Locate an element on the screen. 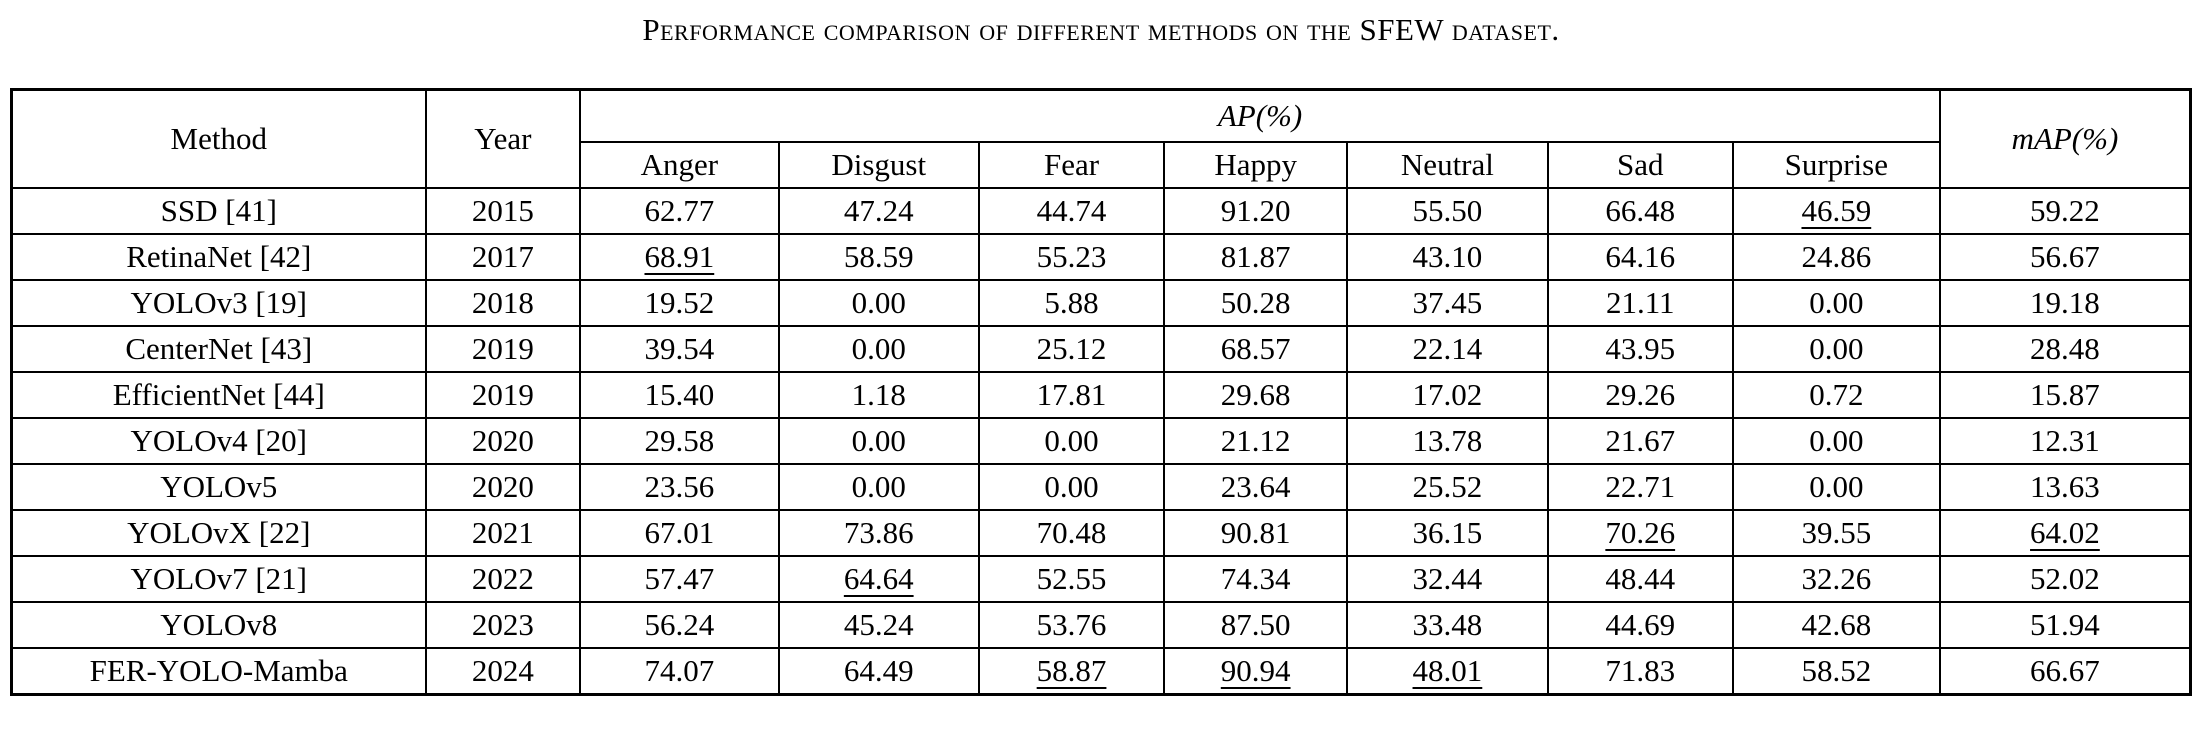 This screenshot has height=744, width=2202. ap-cell-surprise: 58.52 is located at coordinates (1836, 671).